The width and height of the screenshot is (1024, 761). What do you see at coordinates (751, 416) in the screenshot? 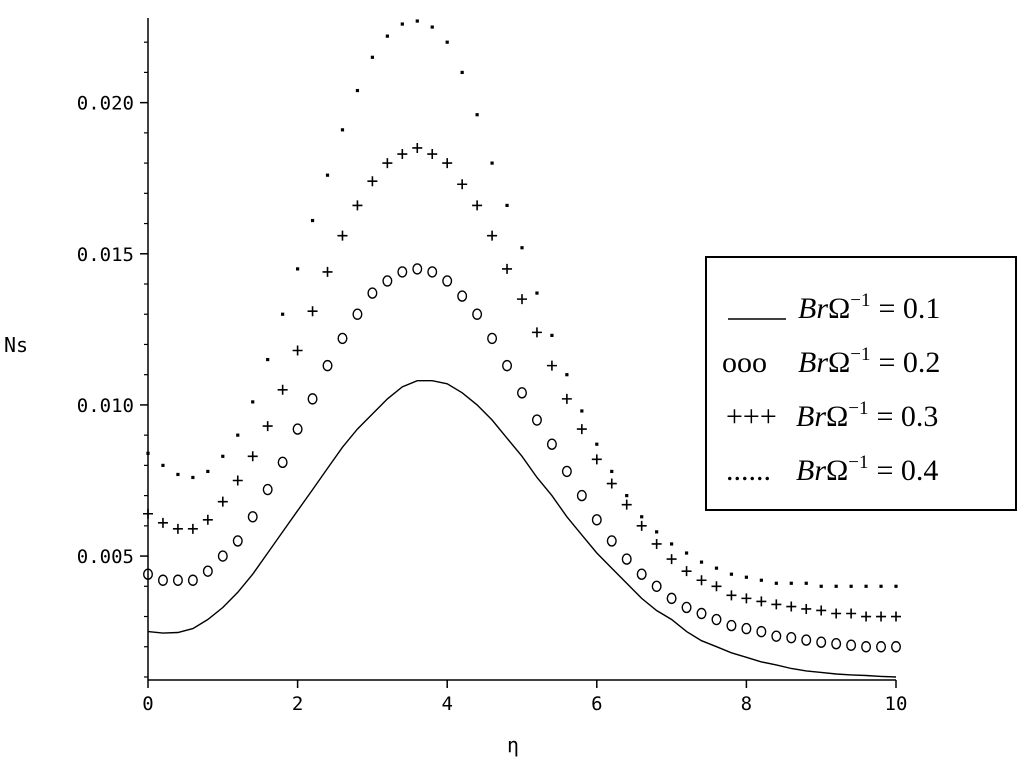
I see `legend-marker-3: +++` at bounding box center [751, 416].